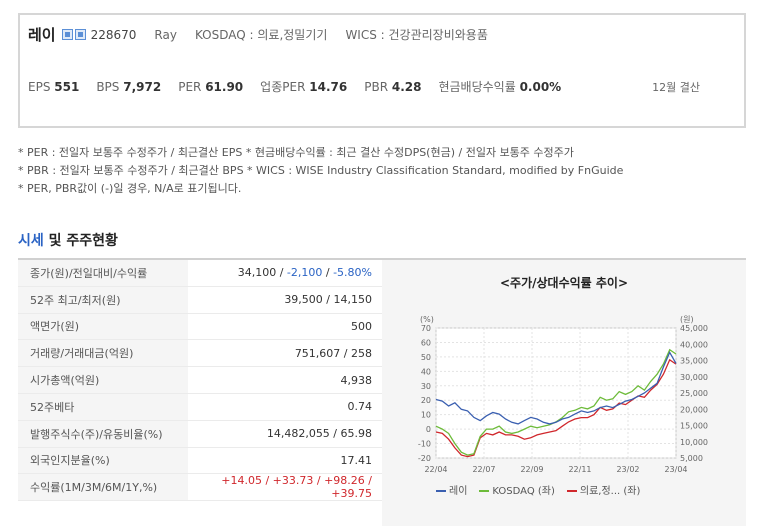 This screenshot has width=764, height=528. What do you see at coordinates (694, 393) in the screenshot?
I see `right-tick-label: 25,000` at bounding box center [694, 393].